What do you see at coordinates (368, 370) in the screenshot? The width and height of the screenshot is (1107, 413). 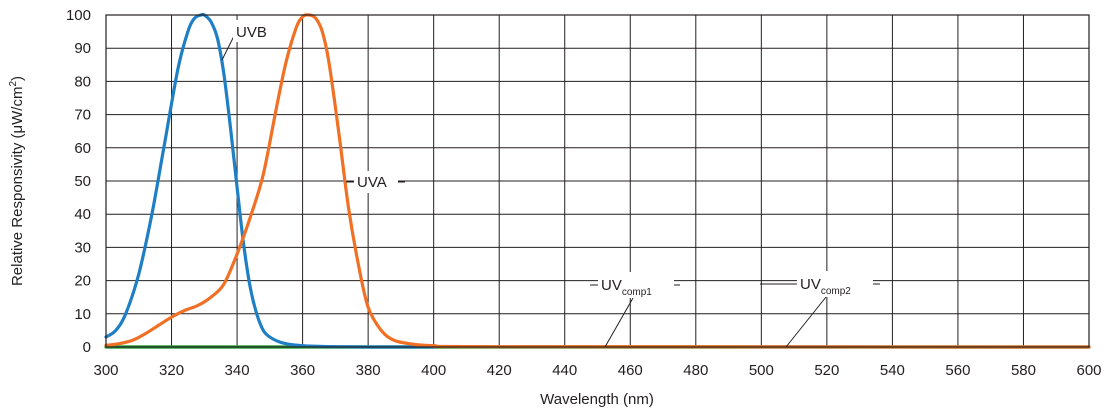 I see `x-tick-label: 380` at bounding box center [368, 370].